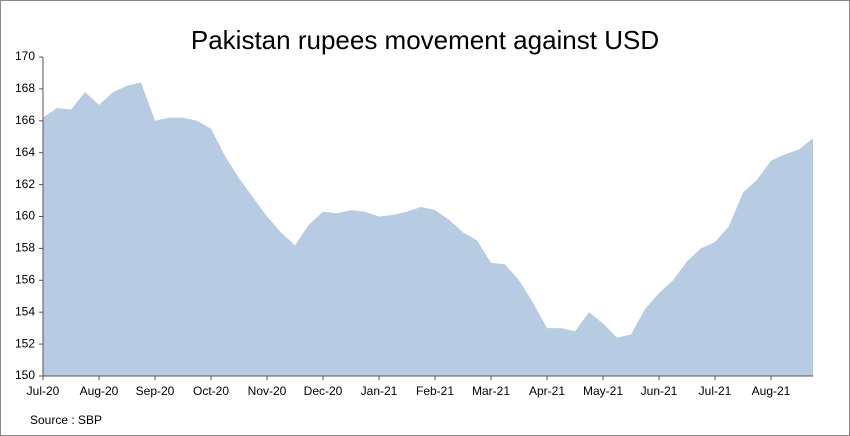 The width and height of the screenshot is (850, 436). Describe the element at coordinates (25, 279) in the screenshot. I see `y-tick-label: 156` at that location.